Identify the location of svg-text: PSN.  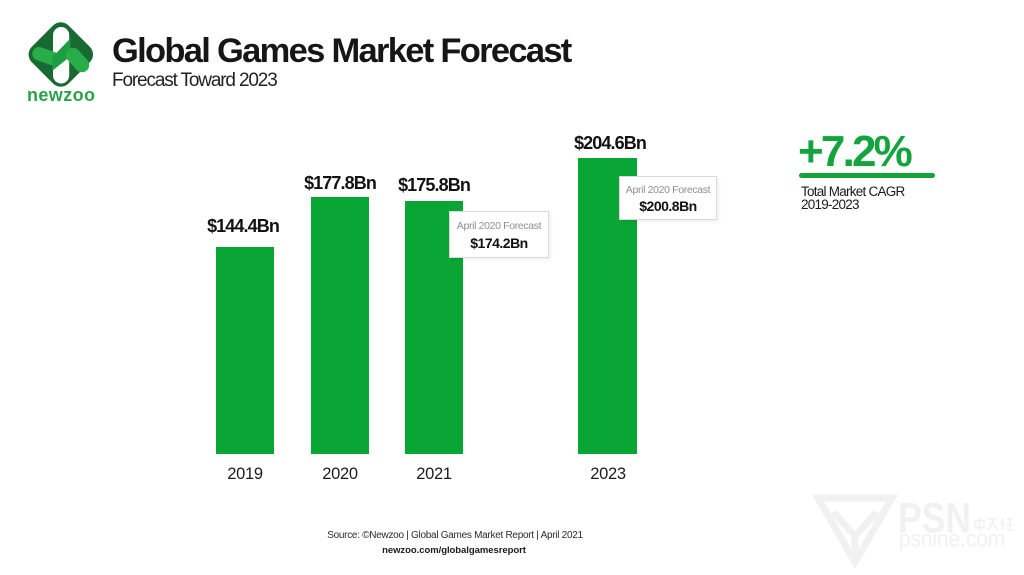
(934, 519).